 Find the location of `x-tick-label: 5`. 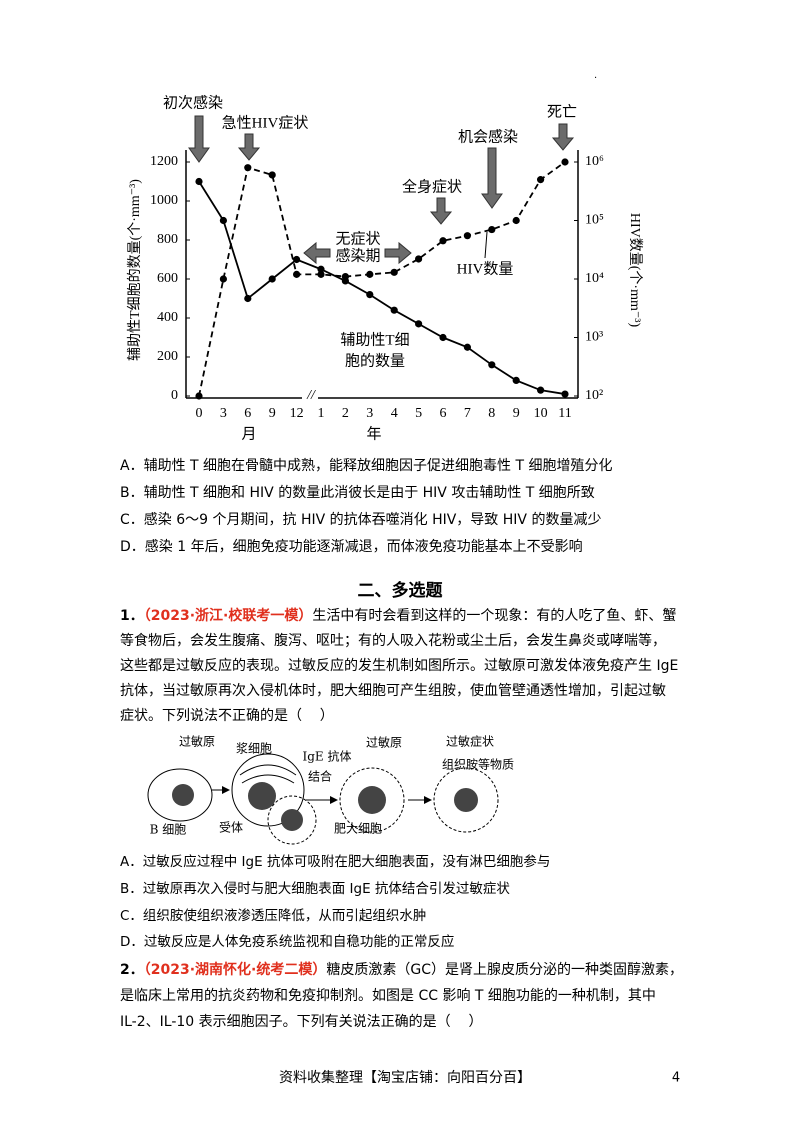

x-tick-label: 5 is located at coordinates (418, 413).